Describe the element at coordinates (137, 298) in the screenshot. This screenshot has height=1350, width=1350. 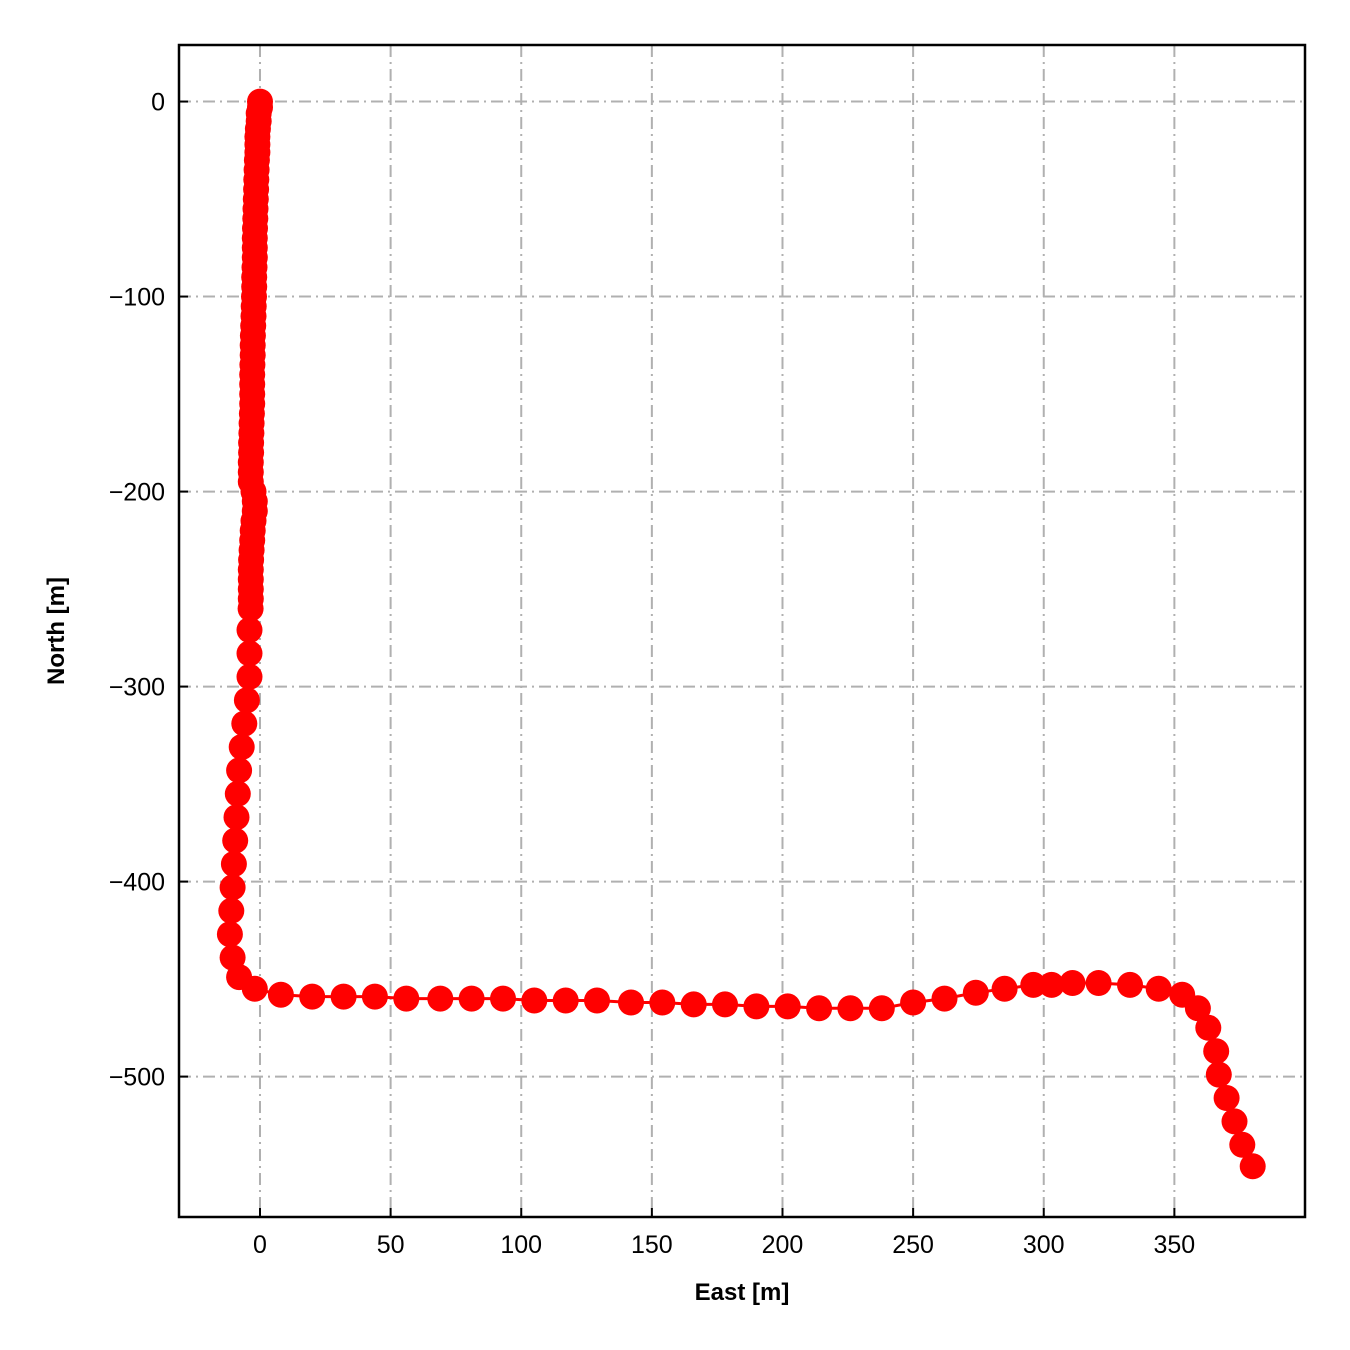
I see `y-tick-label: −100` at that location.